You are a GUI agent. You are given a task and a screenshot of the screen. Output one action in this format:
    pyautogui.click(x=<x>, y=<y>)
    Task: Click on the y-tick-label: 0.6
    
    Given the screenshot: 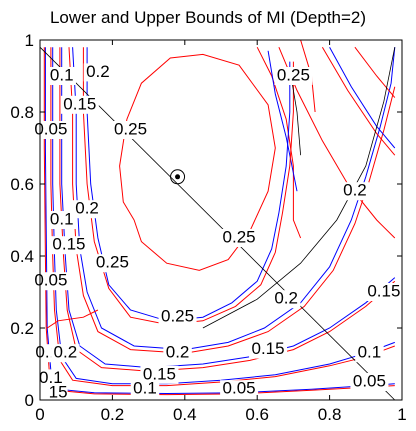 What is the action you would take?
    pyautogui.click(x=22, y=184)
    